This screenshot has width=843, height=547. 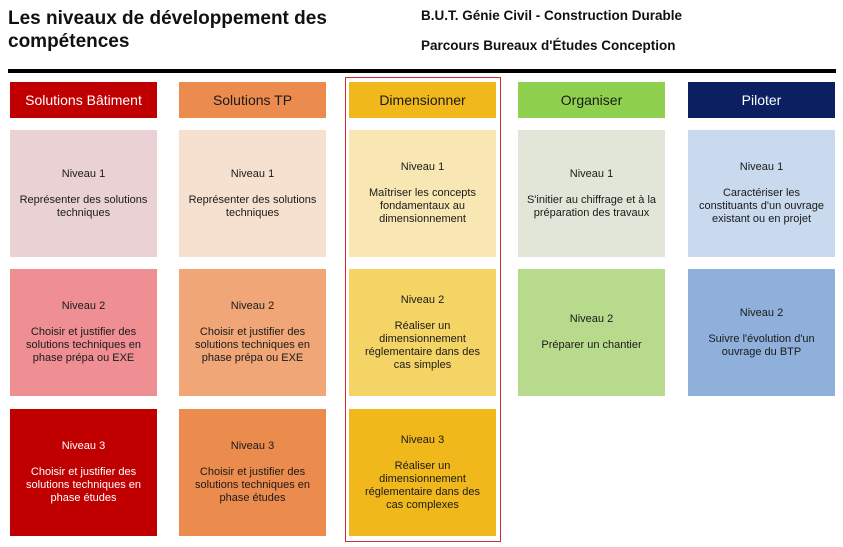 What do you see at coordinates (83, 100) in the screenshot?
I see `column-header-solutions-batiment: Solutions Bâtiment` at bounding box center [83, 100].